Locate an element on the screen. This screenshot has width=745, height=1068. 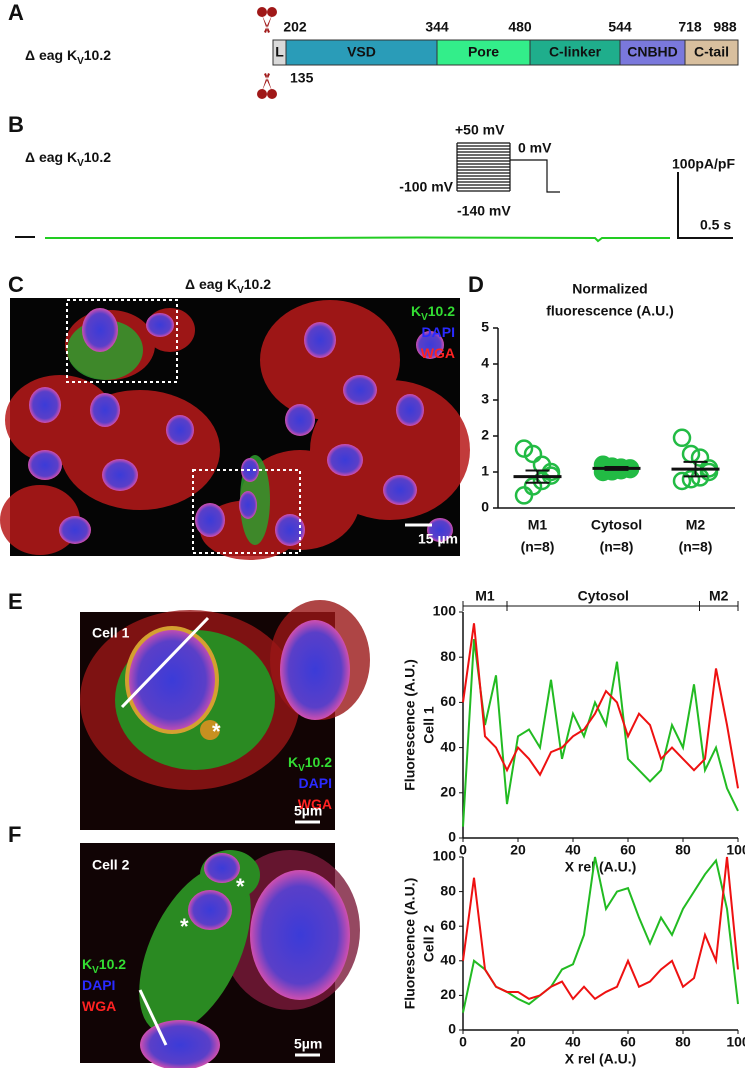
image-label: Cell 2 is located at coordinates (111, 865).